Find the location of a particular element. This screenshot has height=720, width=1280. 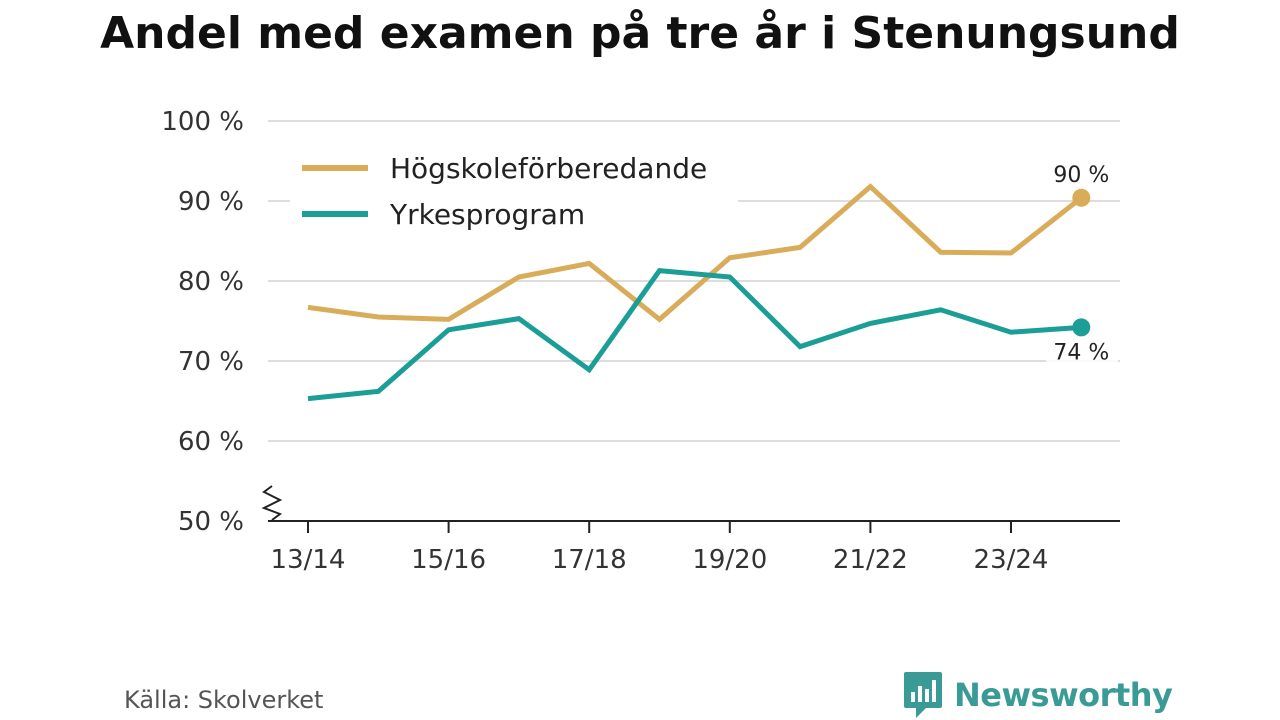

x-tick-label: 15/16 is located at coordinates (448, 560).